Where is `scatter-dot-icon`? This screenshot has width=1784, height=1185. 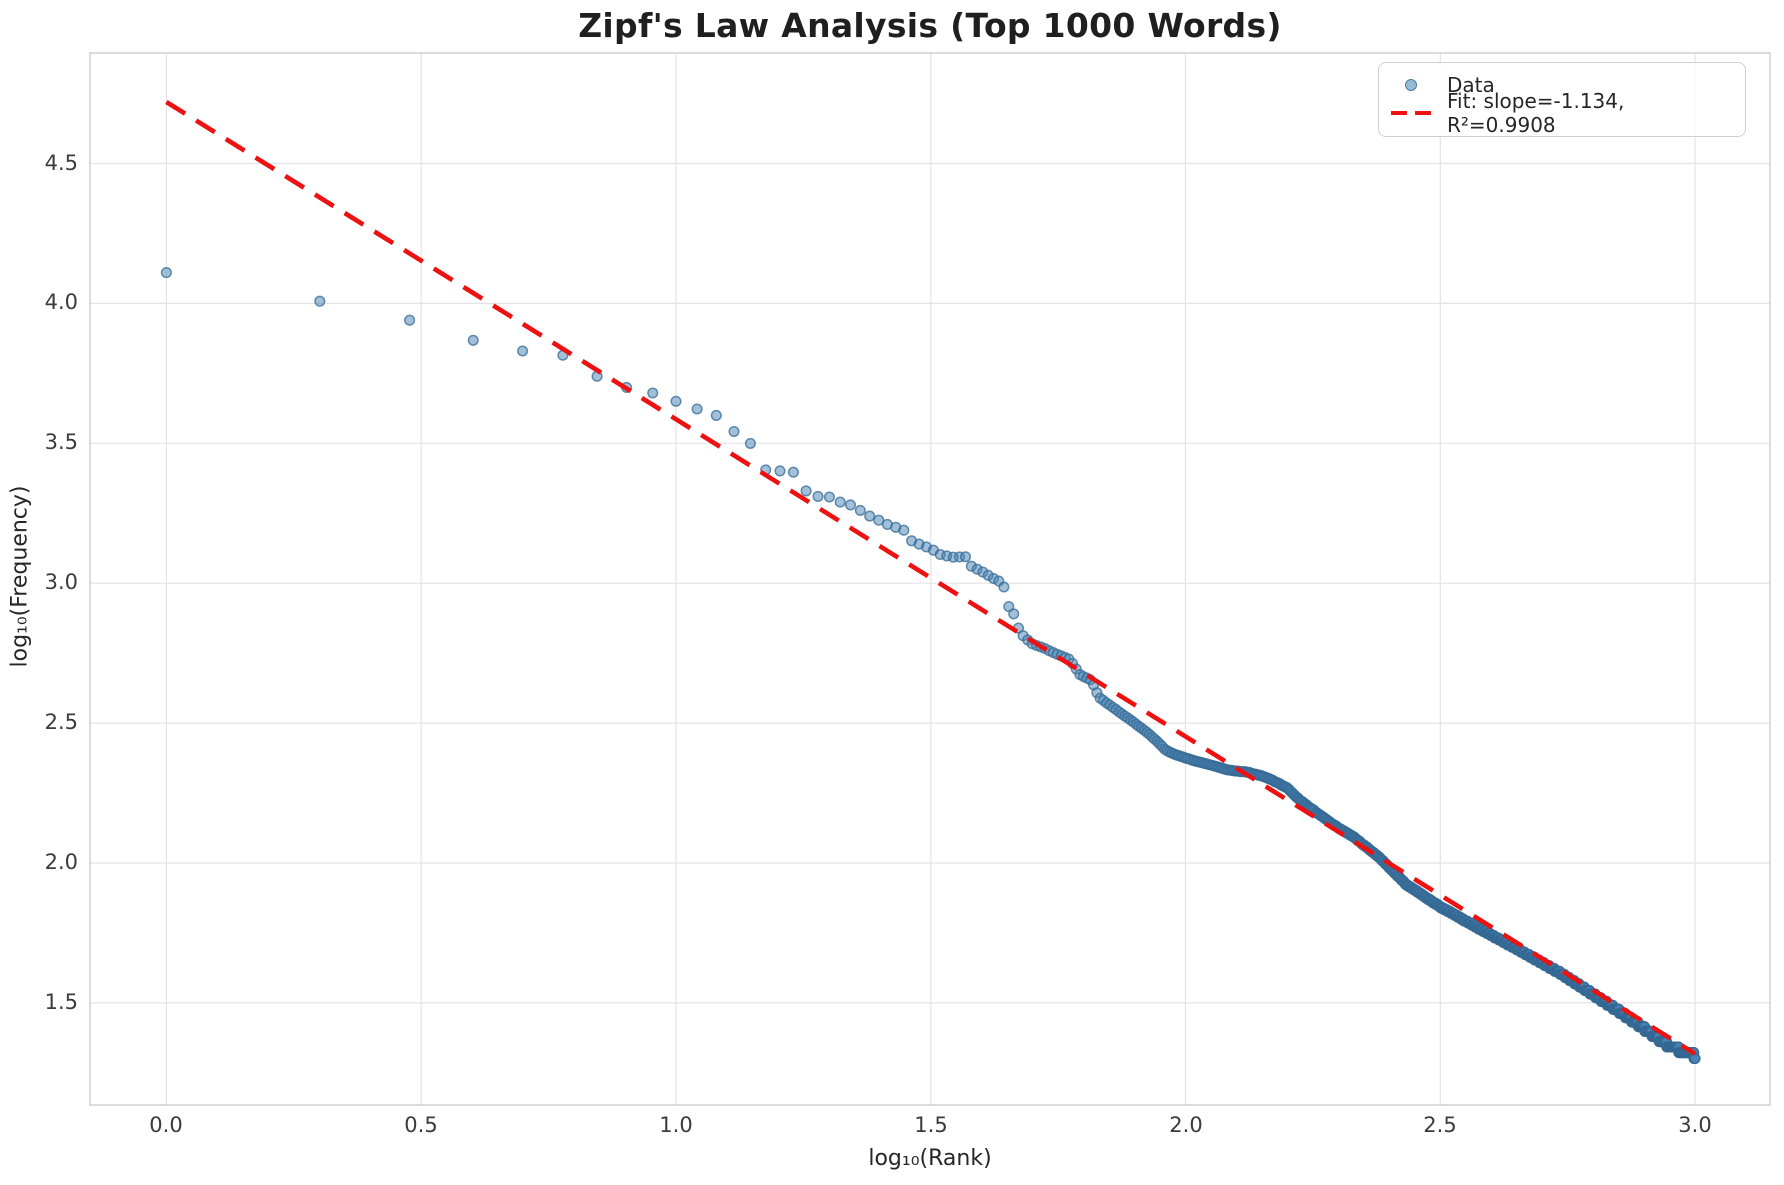
scatter-dot-icon is located at coordinates (1411, 85).